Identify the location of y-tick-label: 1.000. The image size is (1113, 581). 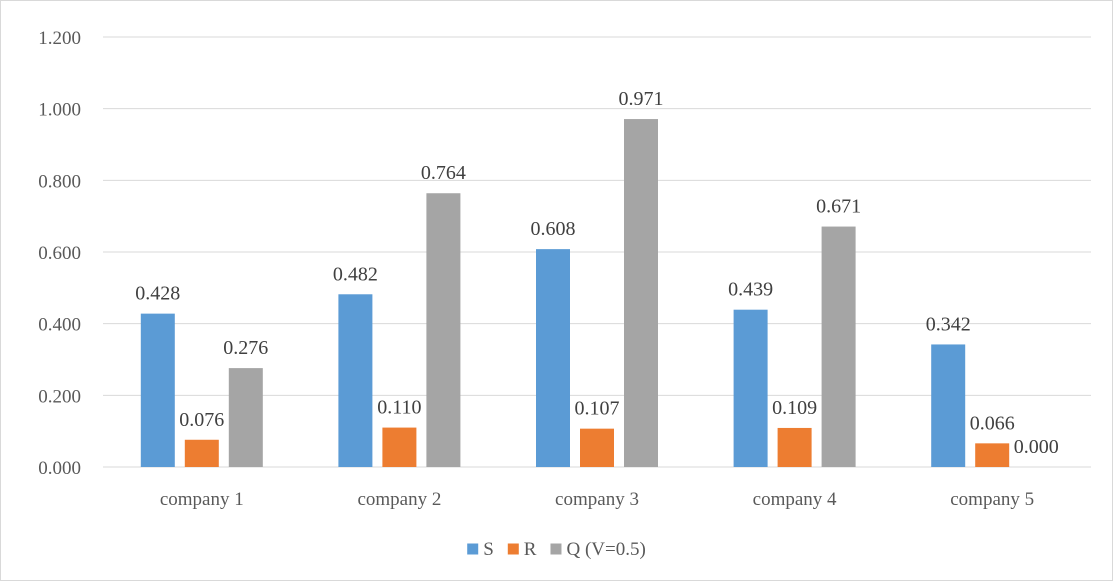
(59, 110).